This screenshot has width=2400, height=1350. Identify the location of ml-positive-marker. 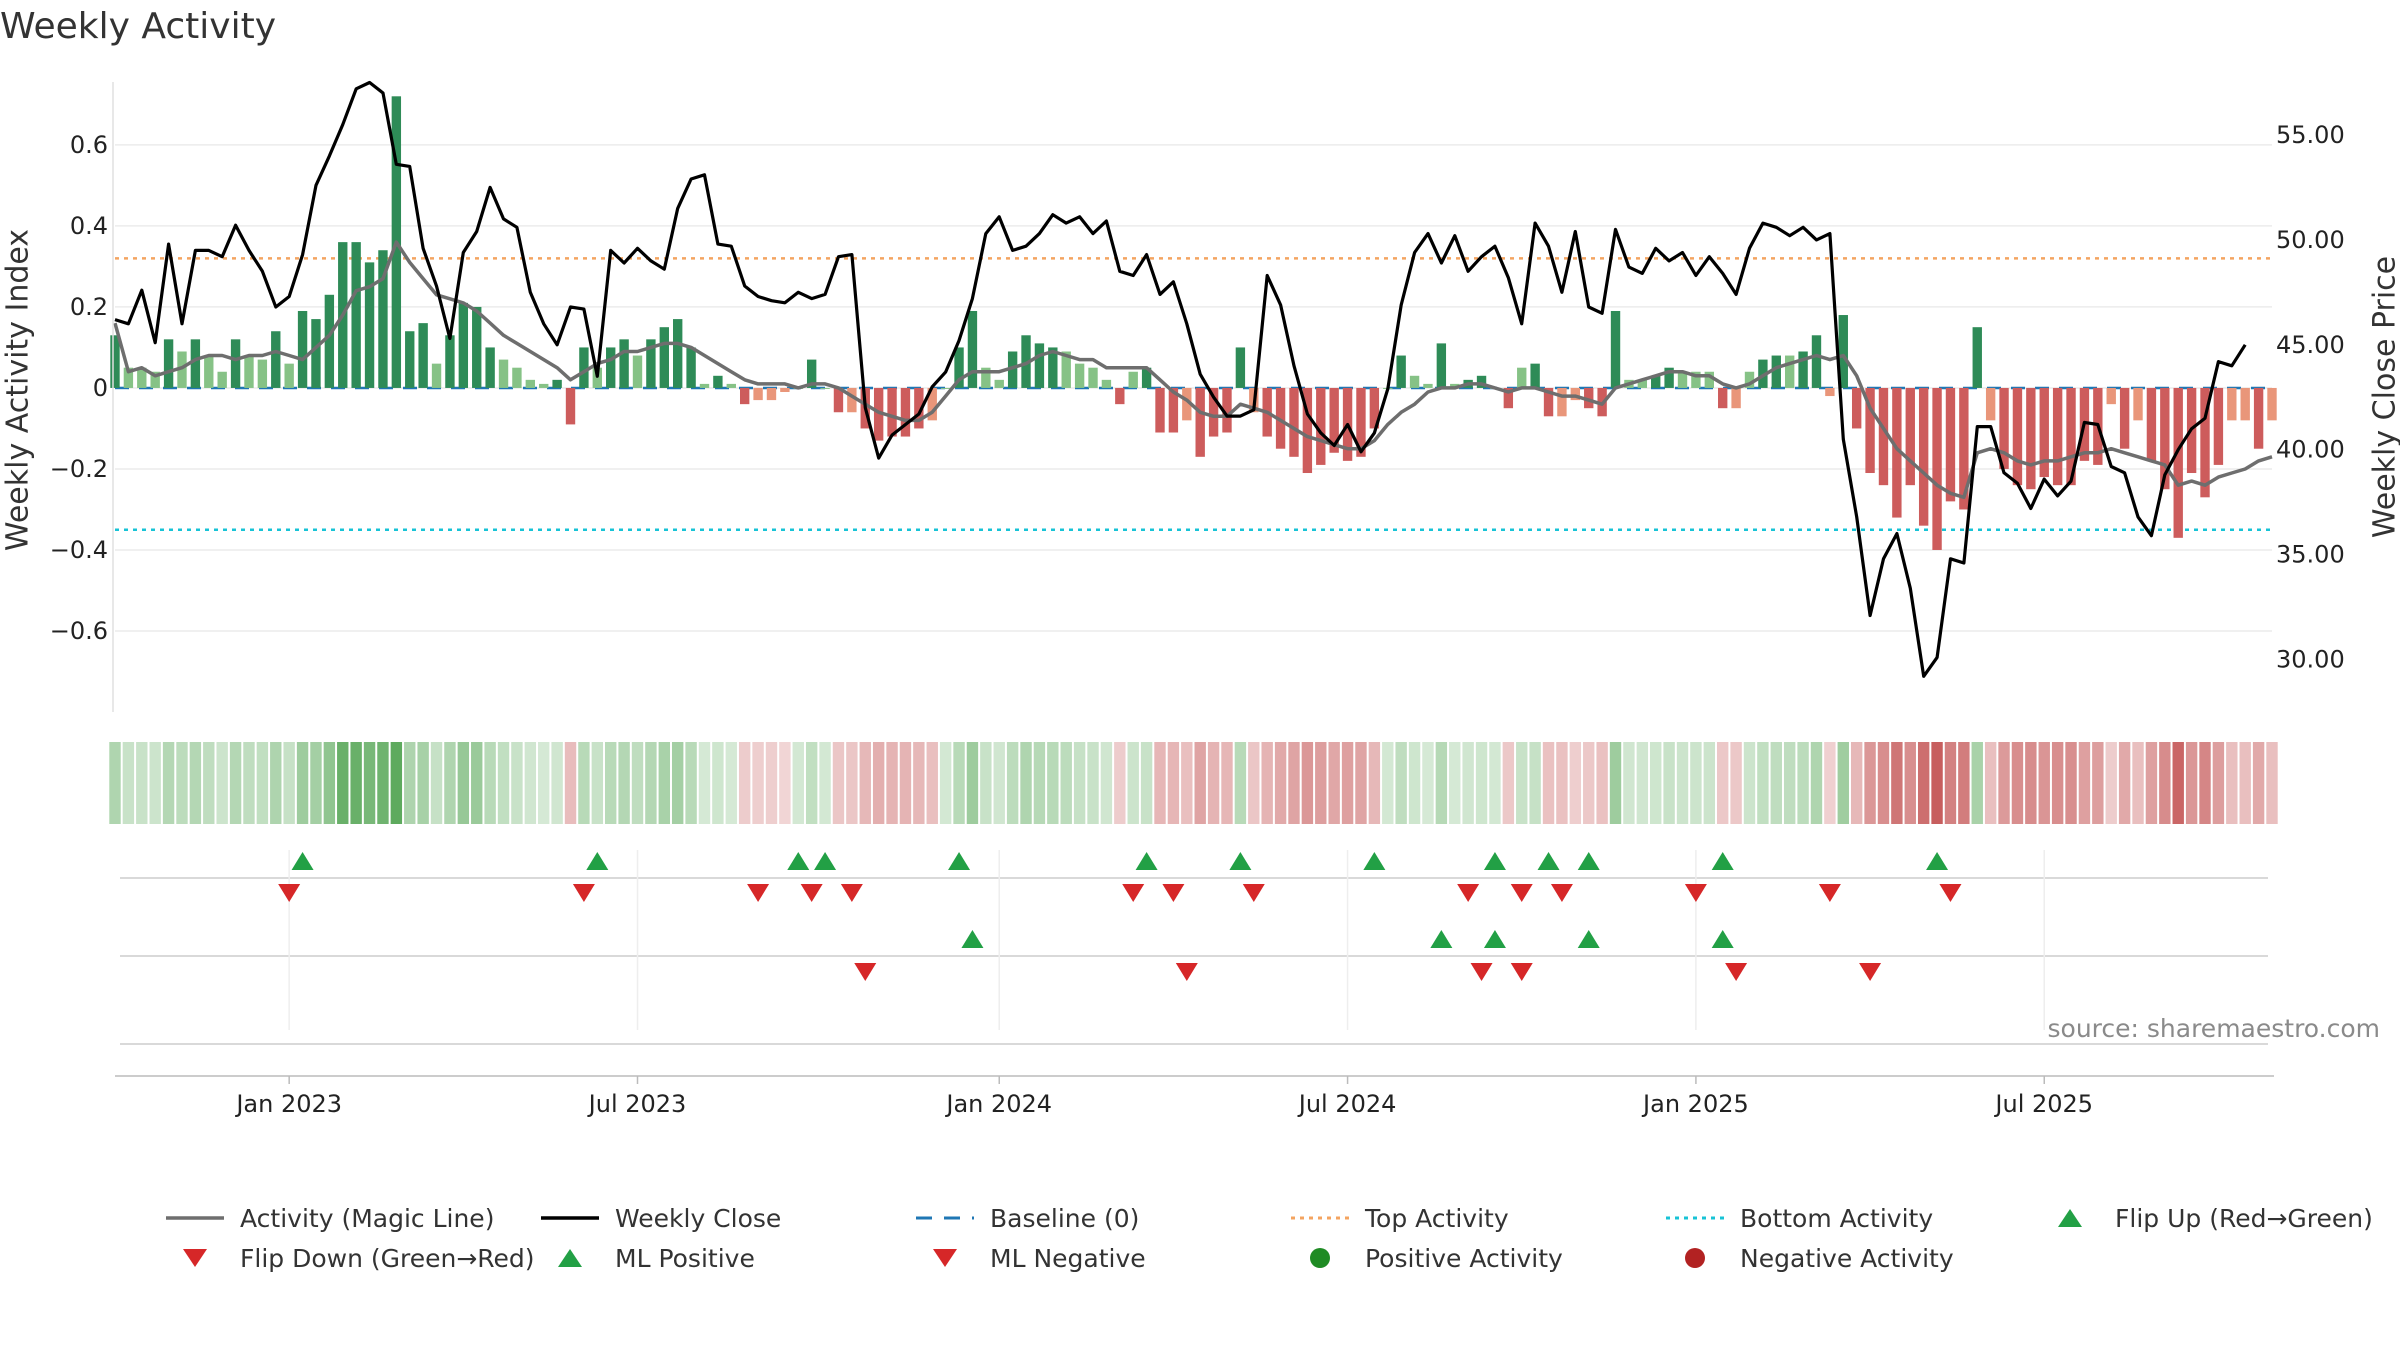
(1588, 939).